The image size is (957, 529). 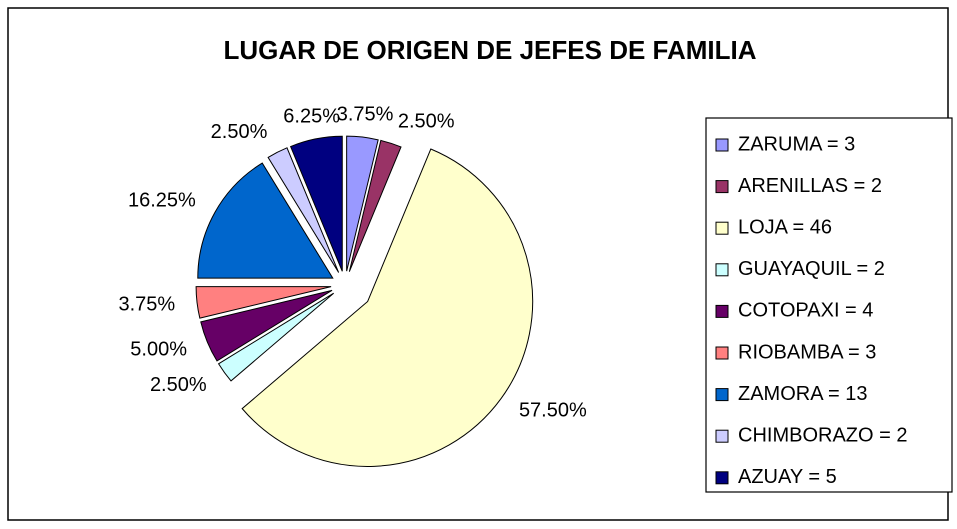 I want to click on data-label: 5.00%, so click(x=158, y=350).